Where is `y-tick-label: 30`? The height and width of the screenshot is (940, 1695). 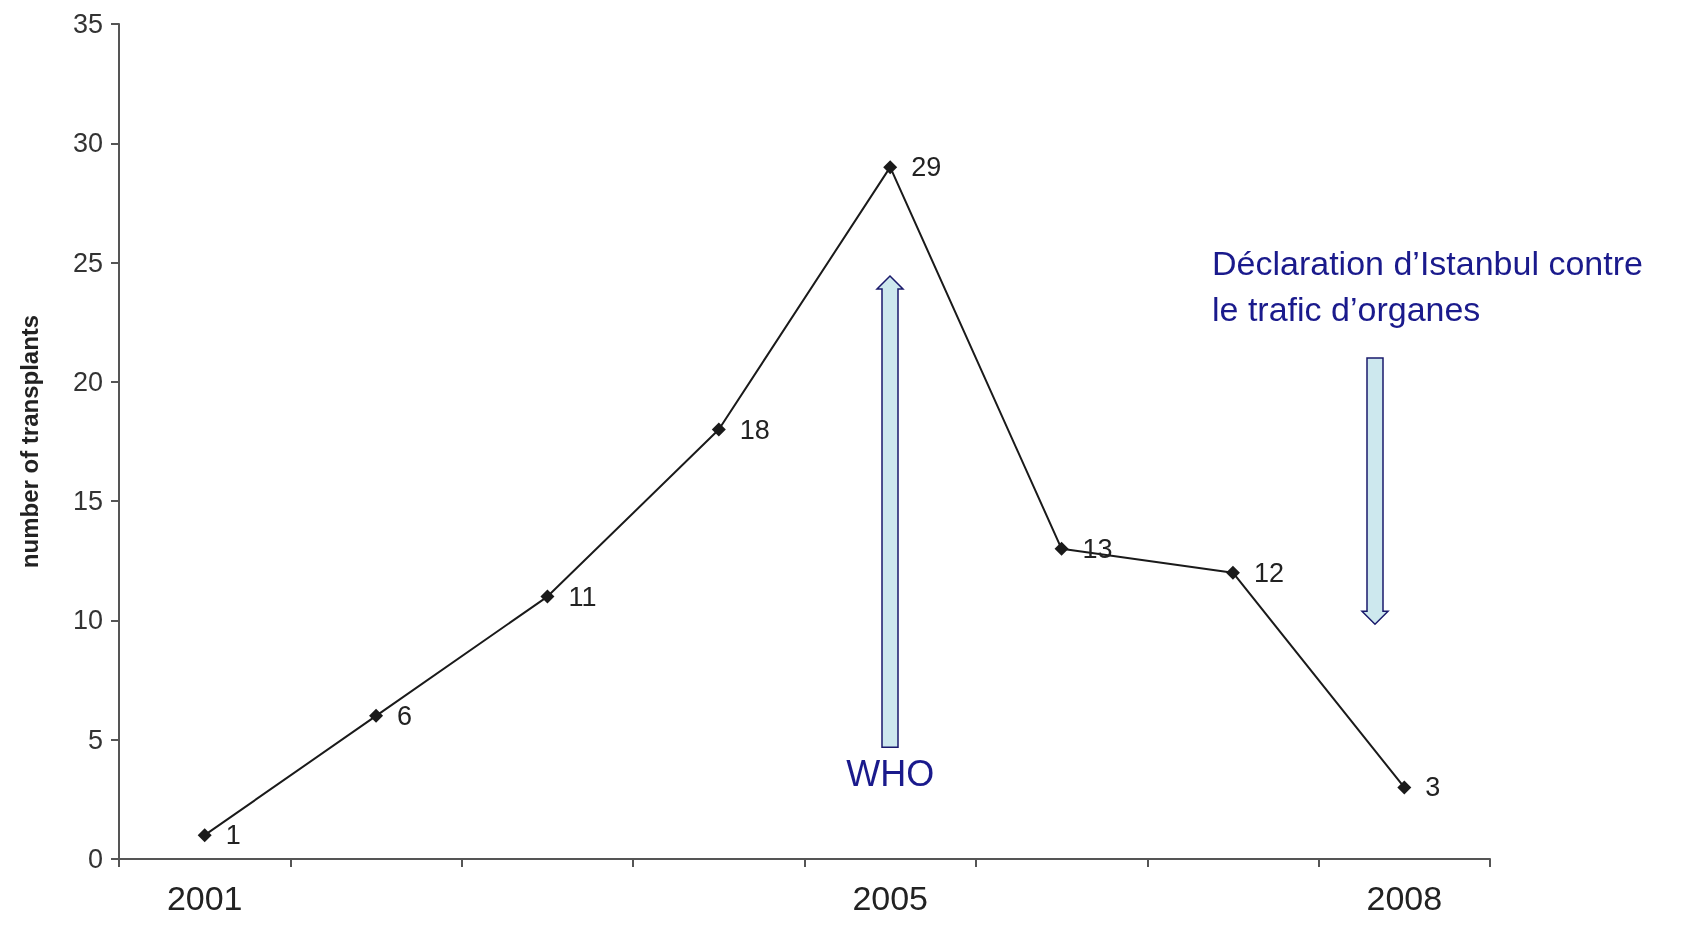
y-tick-label: 30 is located at coordinates (87, 143).